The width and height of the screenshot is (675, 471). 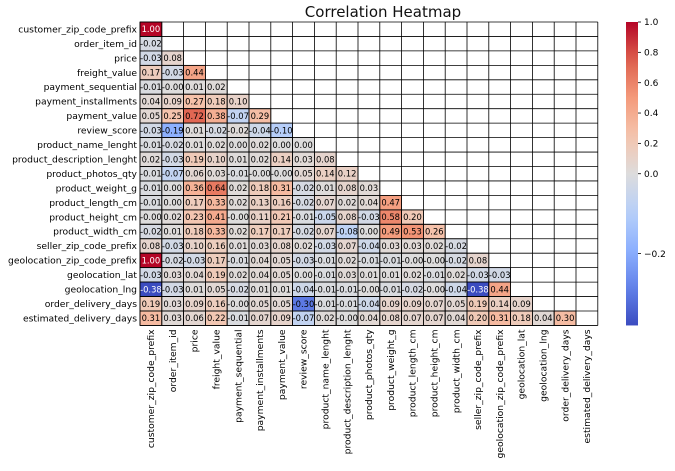 What do you see at coordinates (86, 102) in the screenshot?
I see `y-tick-label: payment_installments` at bounding box center [86, 102].